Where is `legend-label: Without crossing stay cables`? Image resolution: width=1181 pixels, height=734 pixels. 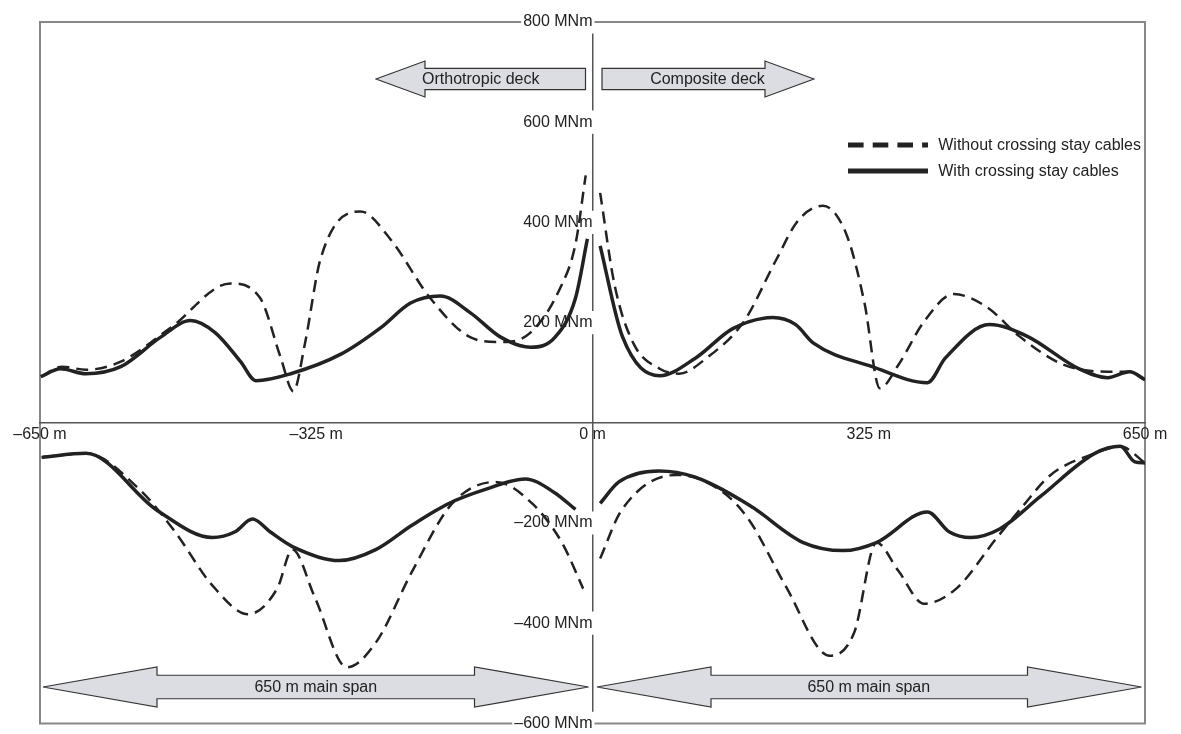 legend-label: Without crossing stay cables is located at coordinates (1039, 145).